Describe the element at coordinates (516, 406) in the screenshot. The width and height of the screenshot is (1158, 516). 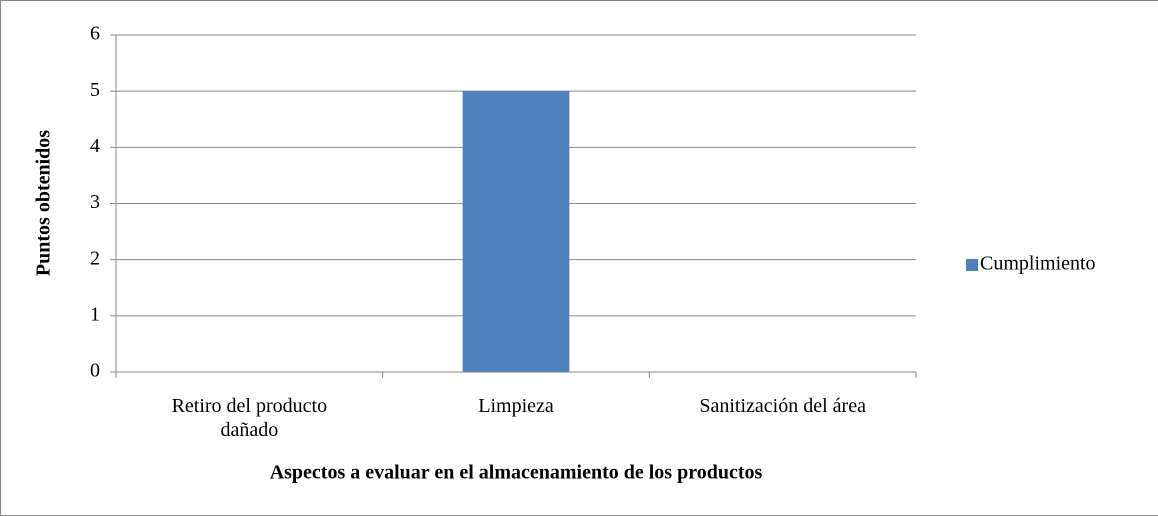
I see `x-tick-label: Limpieza` at that location.